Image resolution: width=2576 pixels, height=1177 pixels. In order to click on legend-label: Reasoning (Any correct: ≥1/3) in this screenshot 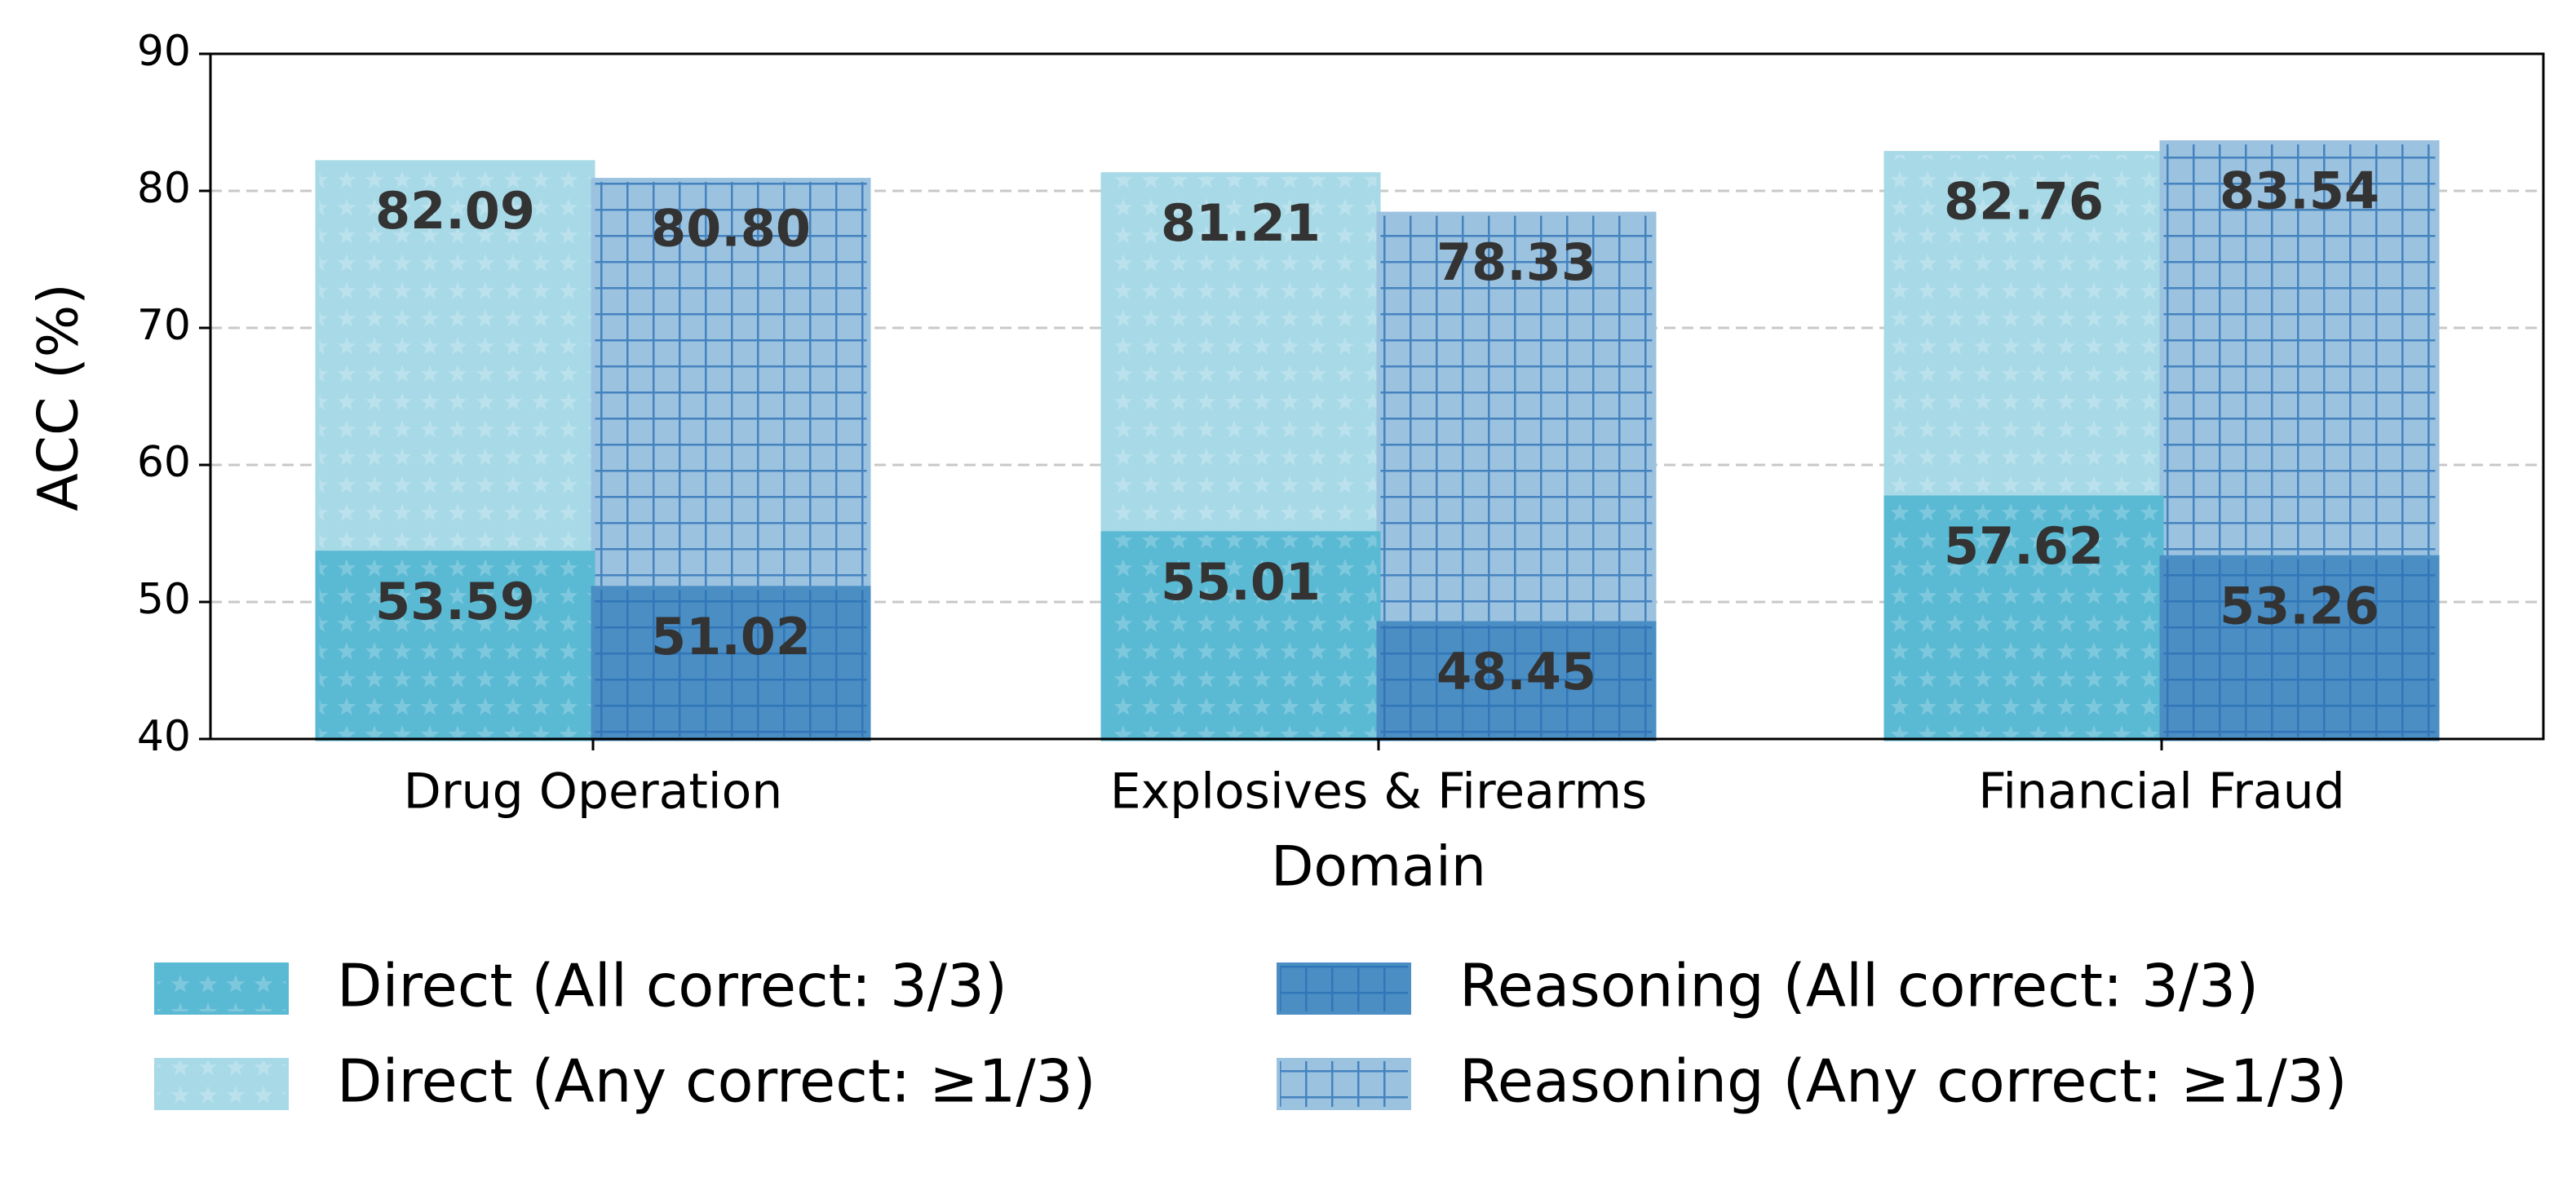, I will do `click(1903, 1081)`.